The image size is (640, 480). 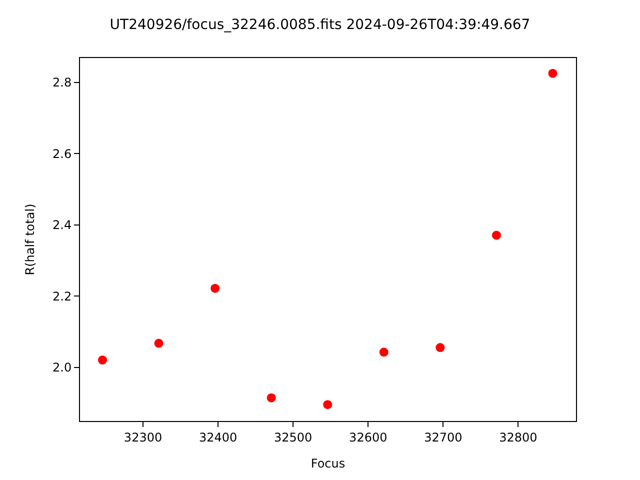 What do you see at coordinates (62, 367) in the screenshot?
I see `y-tick-label: 2.0` at bounding box center [62, 367].